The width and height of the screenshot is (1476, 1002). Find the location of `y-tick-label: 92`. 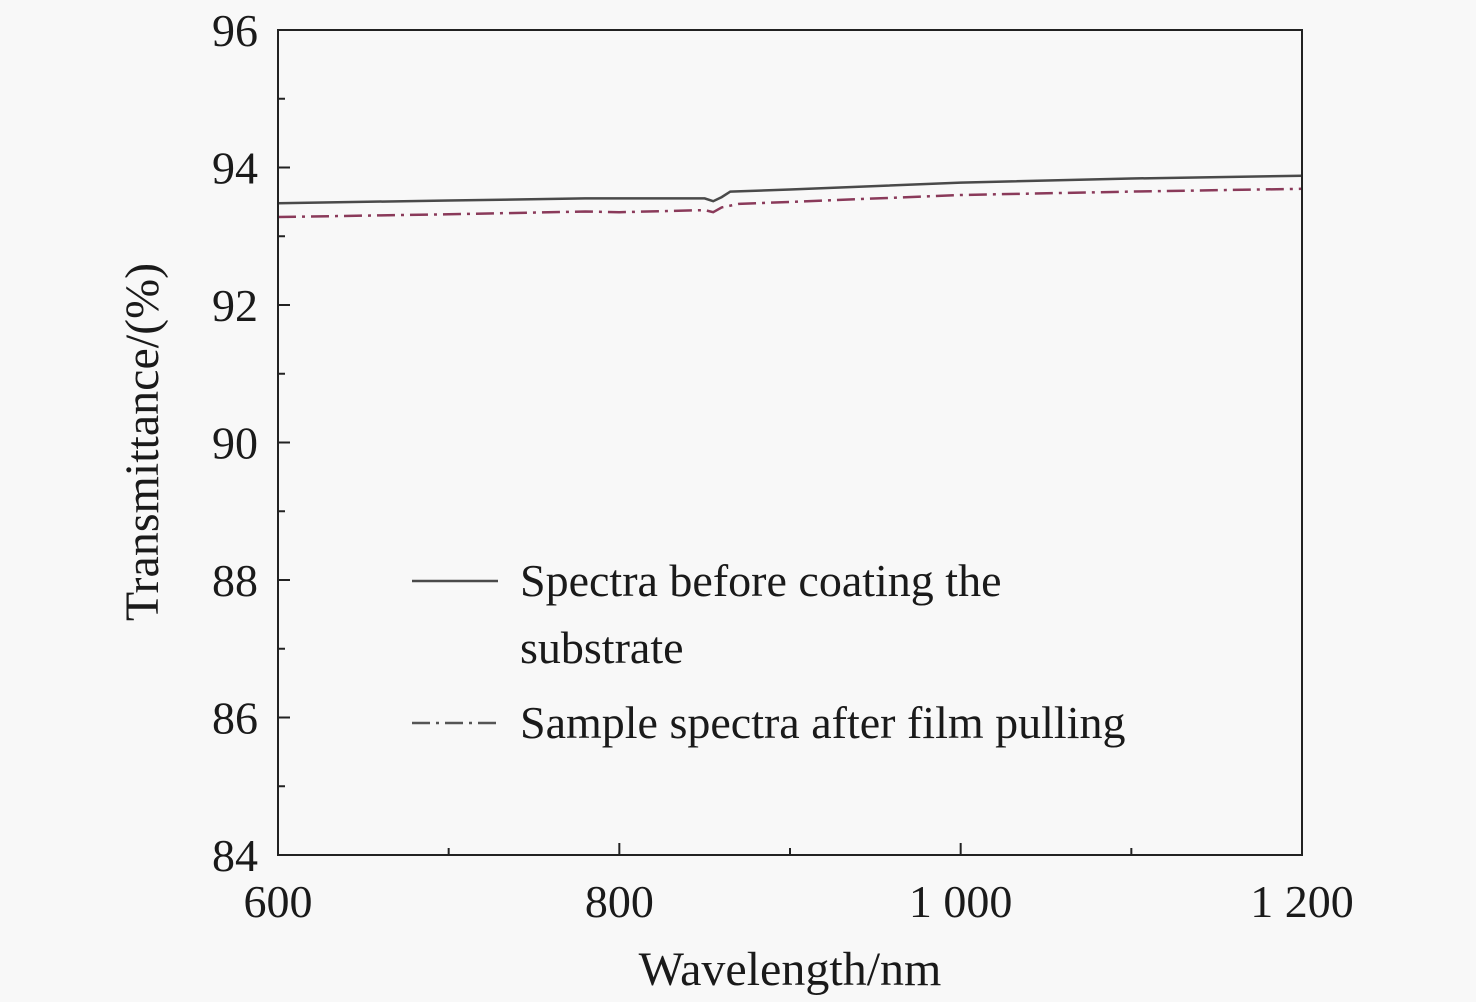

y-tick-label: 92 is located at coordinates (235, 305).